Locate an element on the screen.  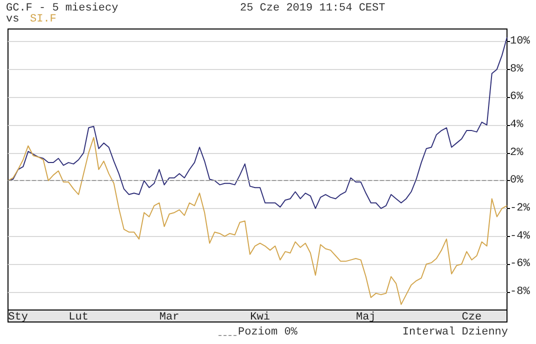
y-tick-label: -8% is located at coordinates (520, 292).